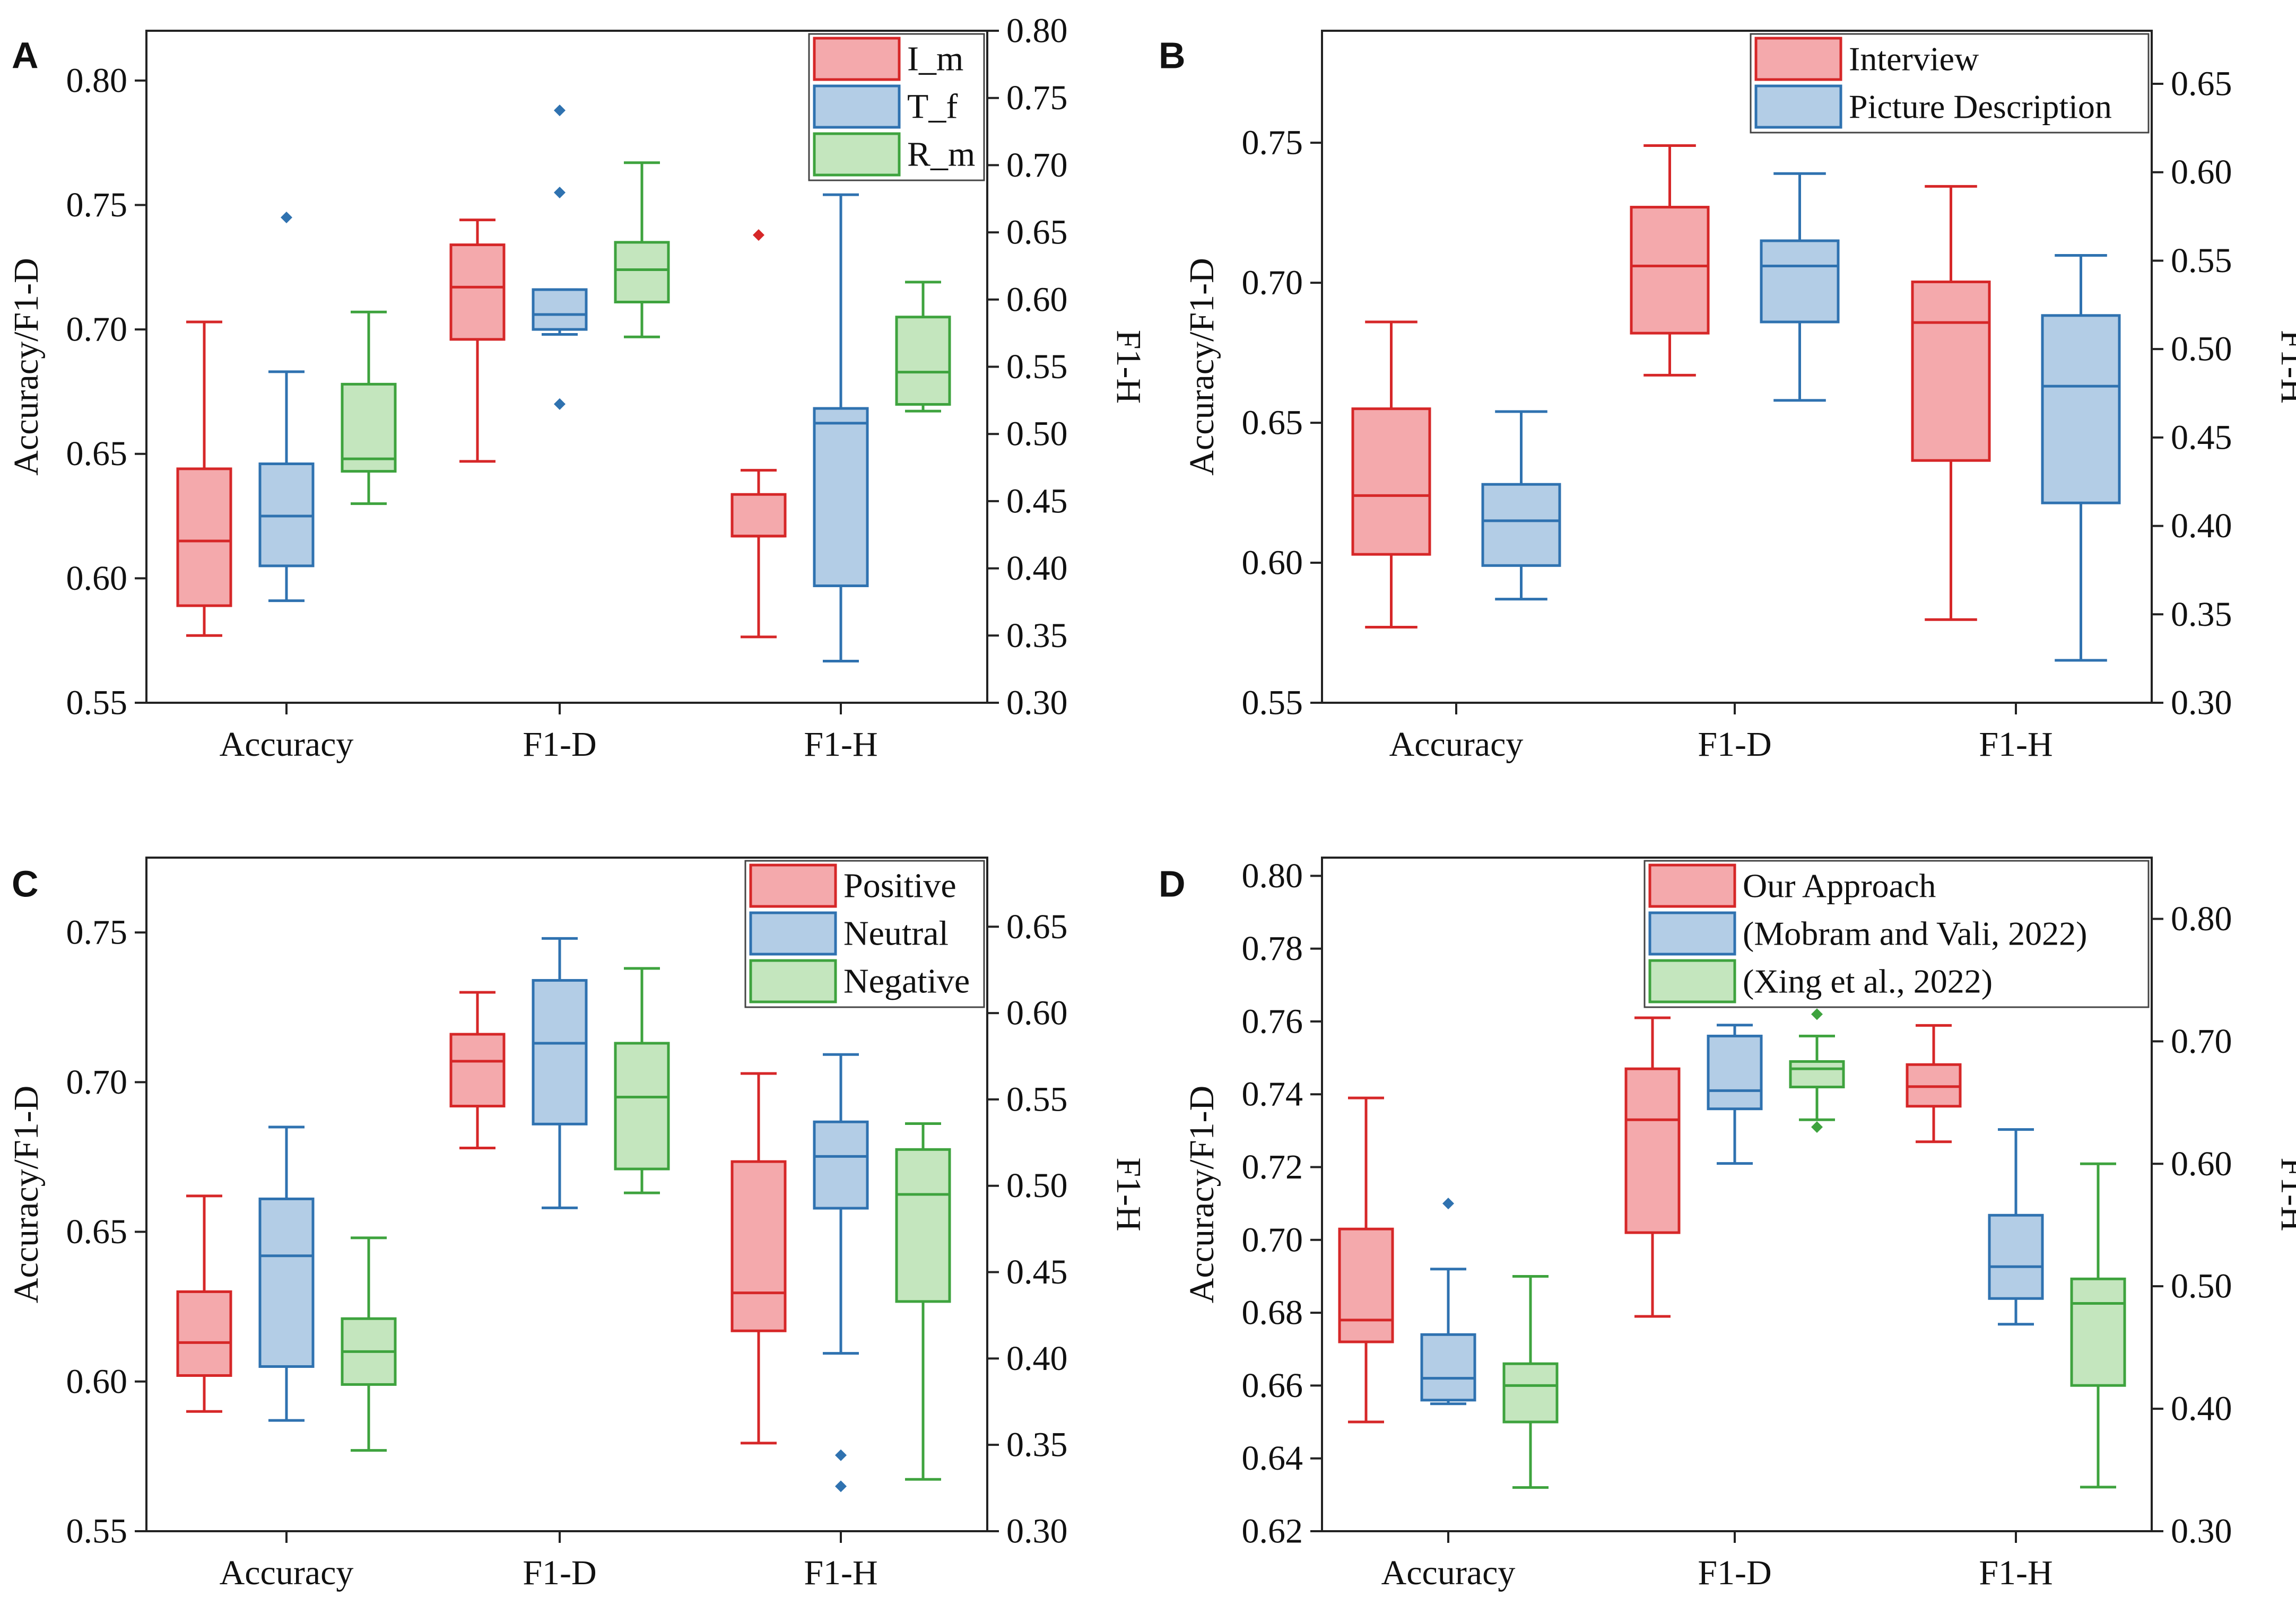  What do you see at coordinates (933, 107) in the screenshot?
I see `legend-label: T_f` at bounding box center [933, 107].